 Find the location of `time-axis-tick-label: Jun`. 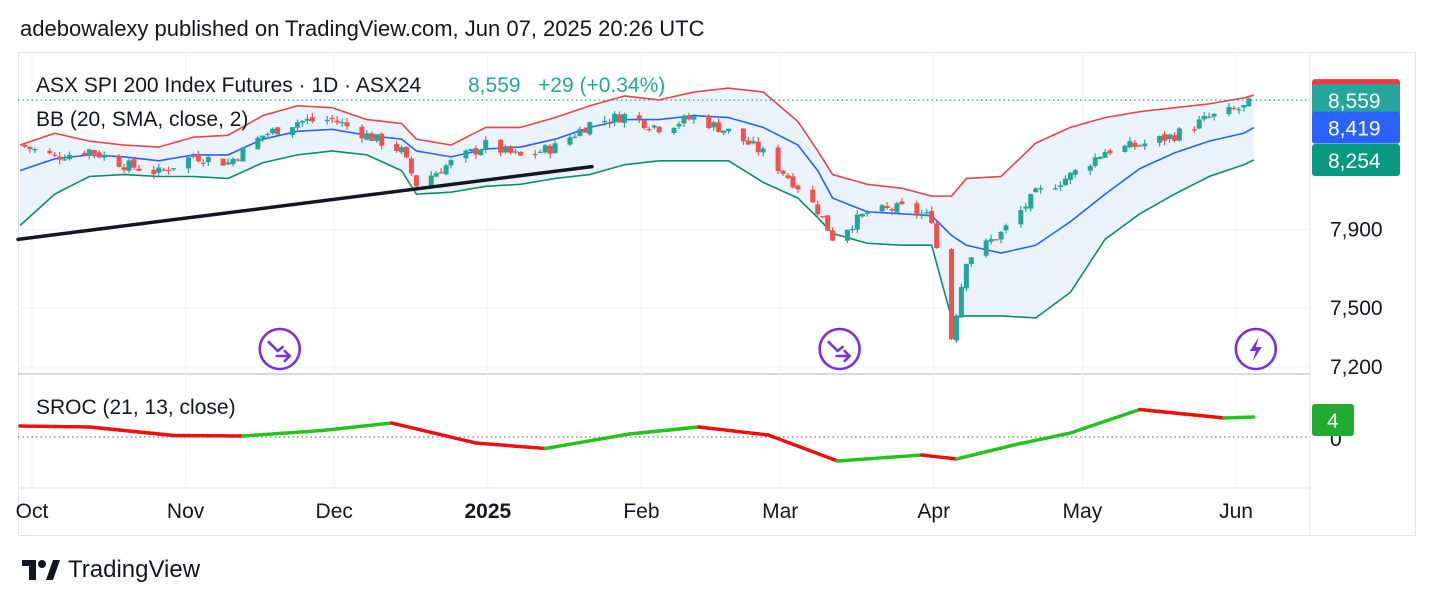

time-axis-tick-label: Jun is located at coordinates (1236, 511).